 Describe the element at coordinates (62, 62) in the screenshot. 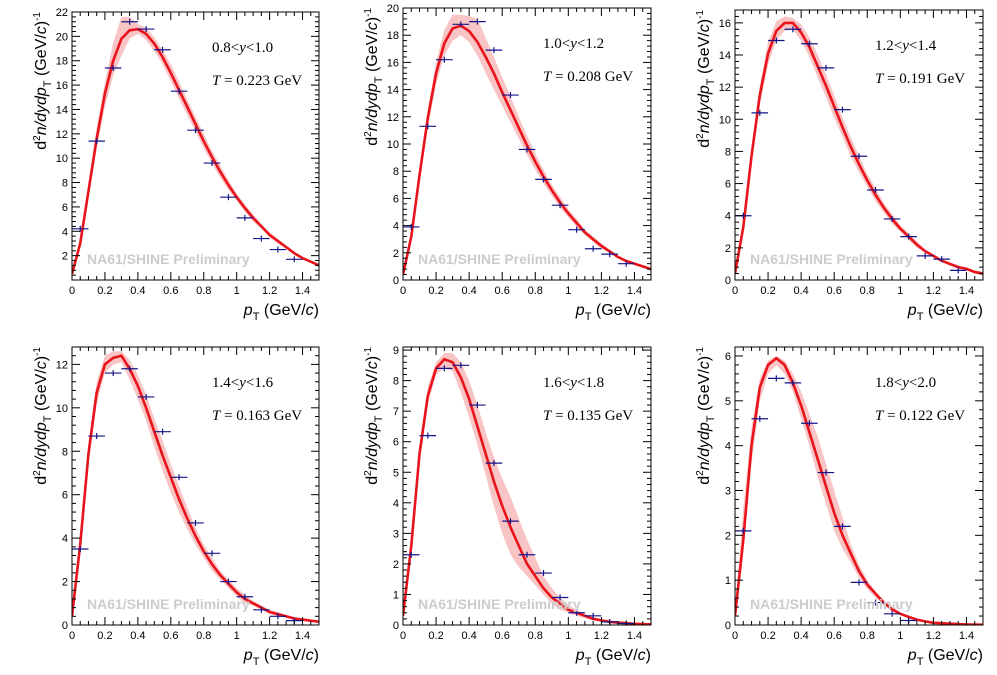

I see `y-tick-label: 18` at that location.